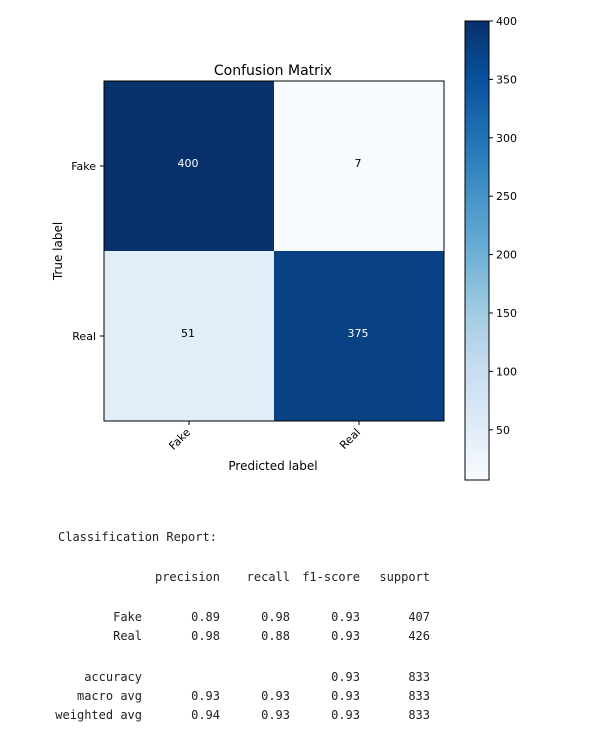 The image size is (612, 755). Describe the element at coordinates (205, 617) in the screenshot. I see `report-cell: 0.89` at that location.